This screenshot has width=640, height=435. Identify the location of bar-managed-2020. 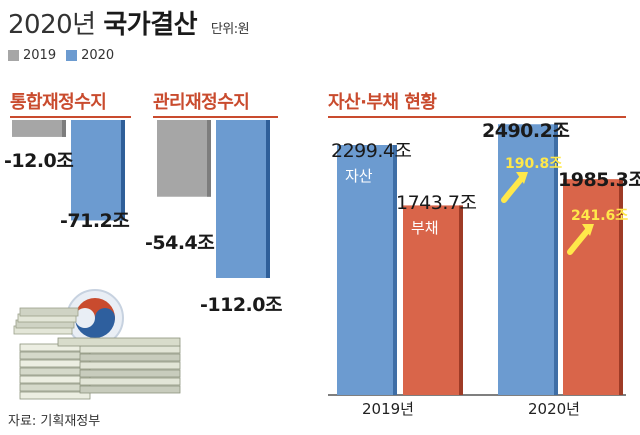
(243, 199).